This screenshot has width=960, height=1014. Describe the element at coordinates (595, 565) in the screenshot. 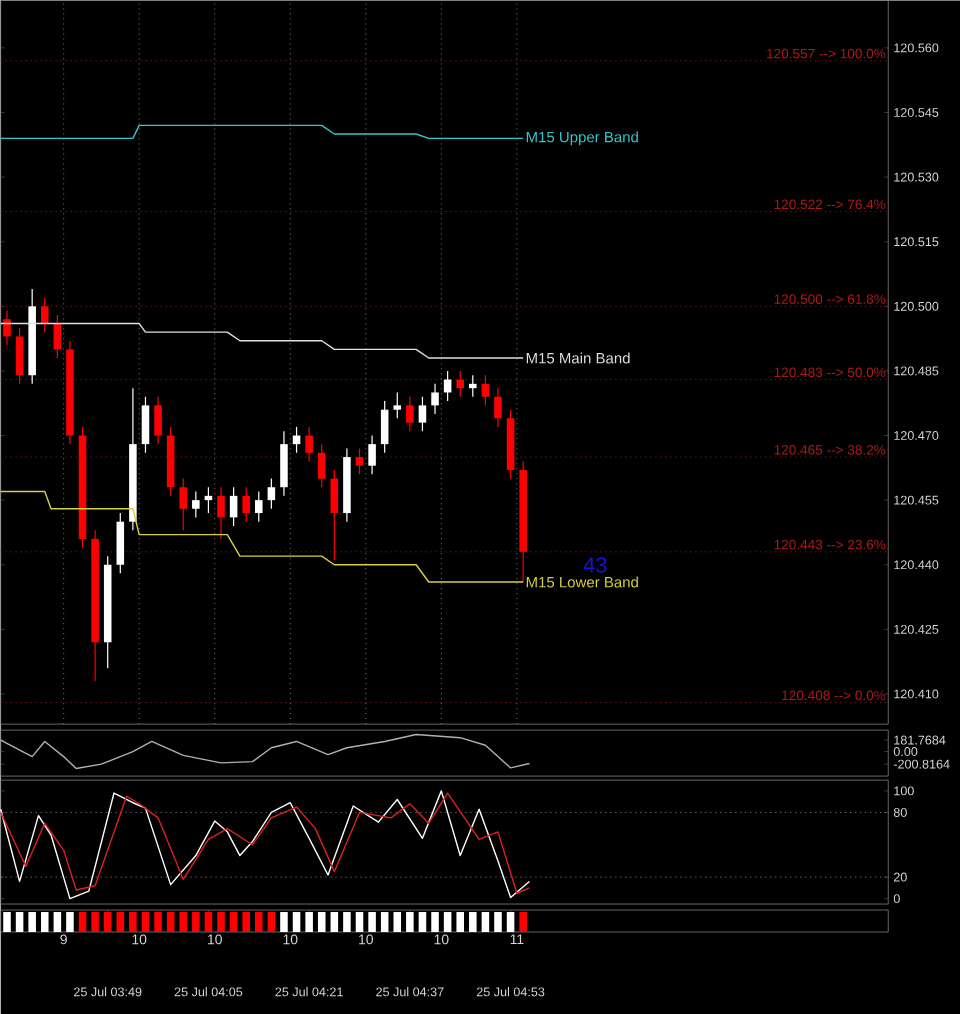

I see `annotation: 43` at that location.